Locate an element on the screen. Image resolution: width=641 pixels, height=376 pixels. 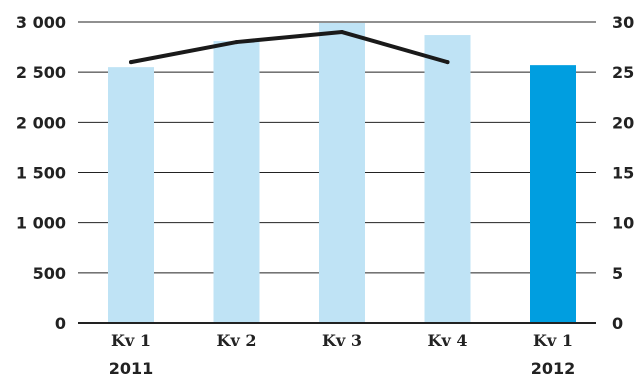
right-tick-label: 20 is located at coordinates (623, 122).